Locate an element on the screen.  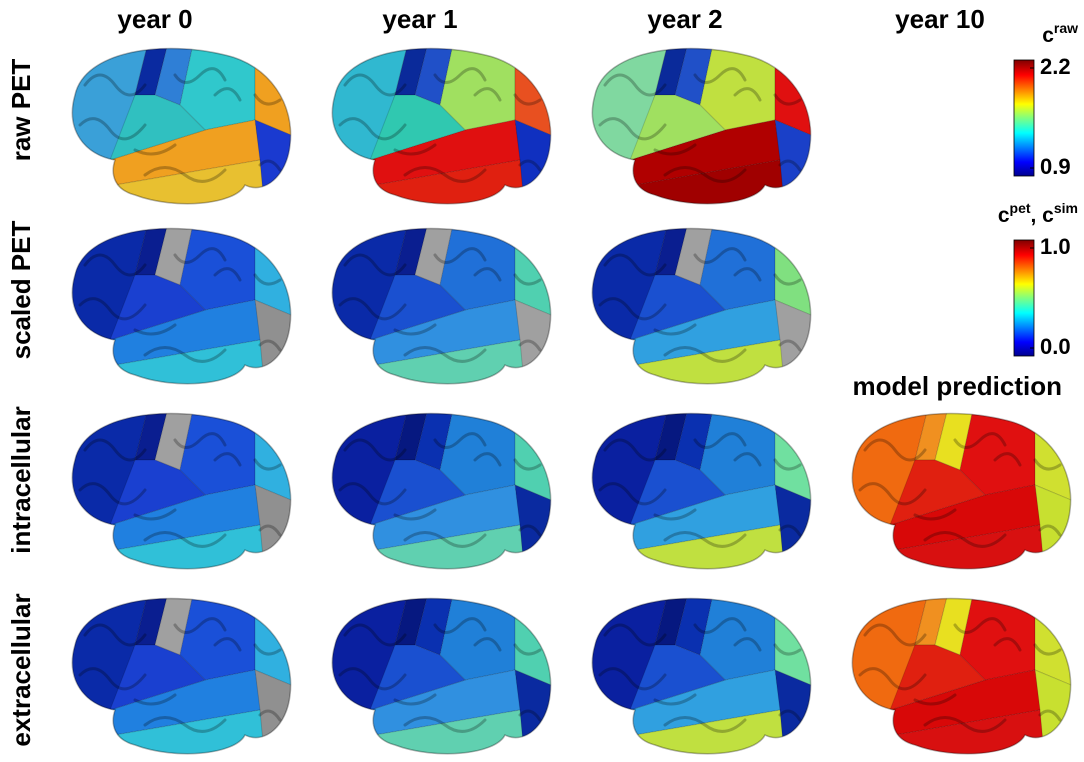
label-superscript: pet is located at coordinates (1020, 208).